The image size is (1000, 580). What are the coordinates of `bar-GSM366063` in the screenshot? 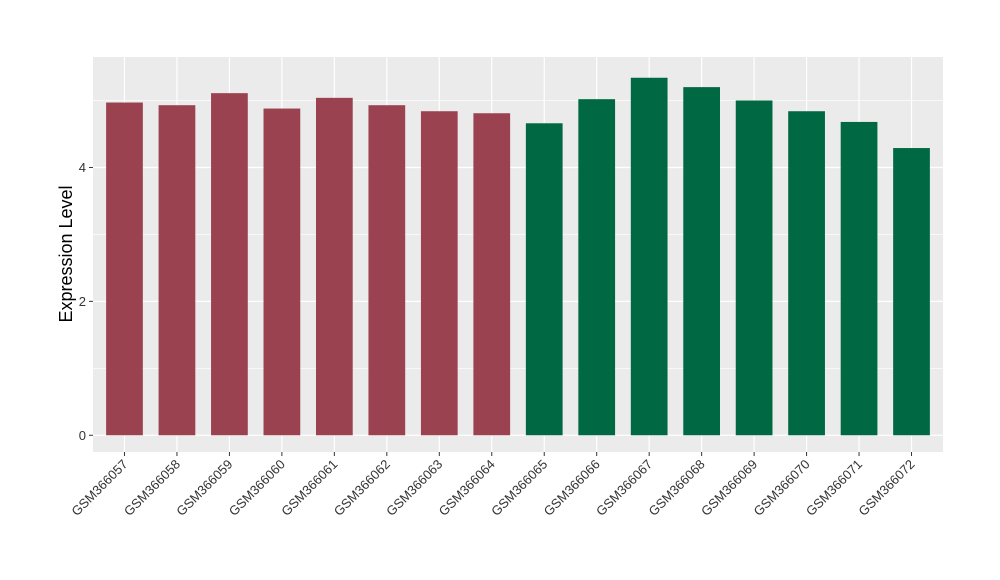 It's located at (439, 273).